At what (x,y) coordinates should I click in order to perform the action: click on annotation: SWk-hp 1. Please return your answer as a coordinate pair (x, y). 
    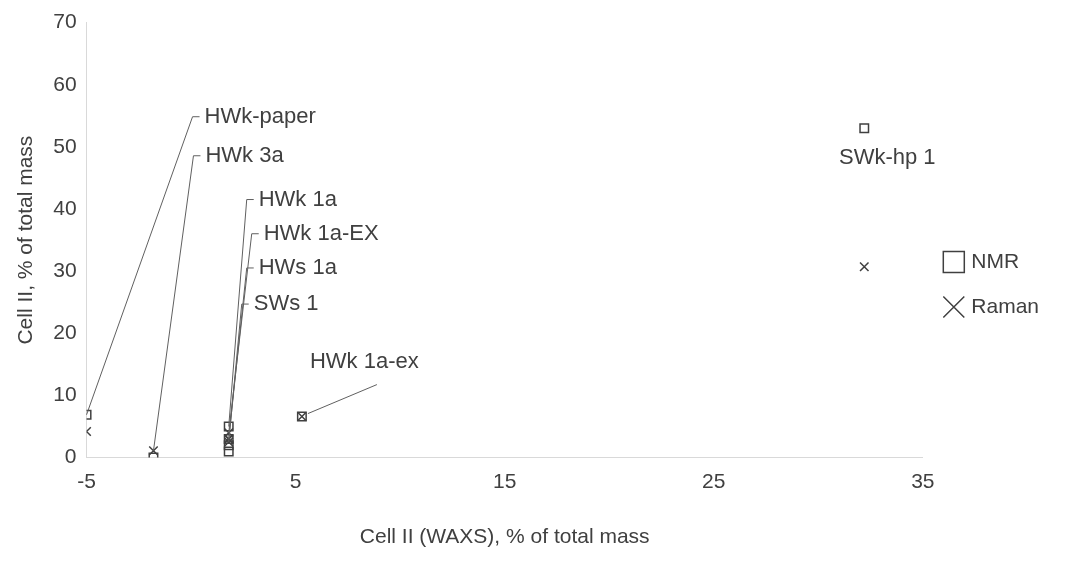
    Looking at the image, I should click on (887, 157).